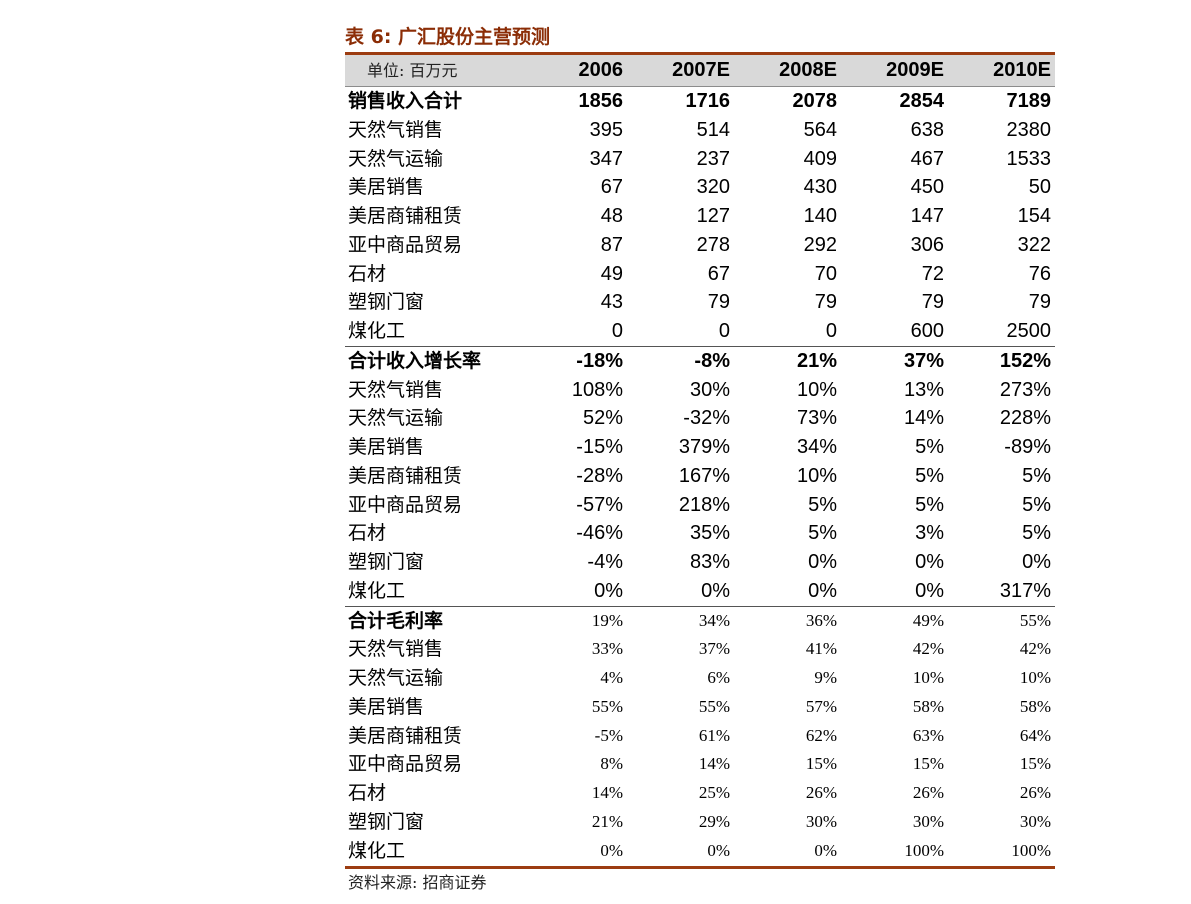 The height and width of the screenshot is (904, 1191). What do you see at coordinates (601, 101) in the screenshot?
I see `value-cell: 1856` at bounding box center [601, 101].